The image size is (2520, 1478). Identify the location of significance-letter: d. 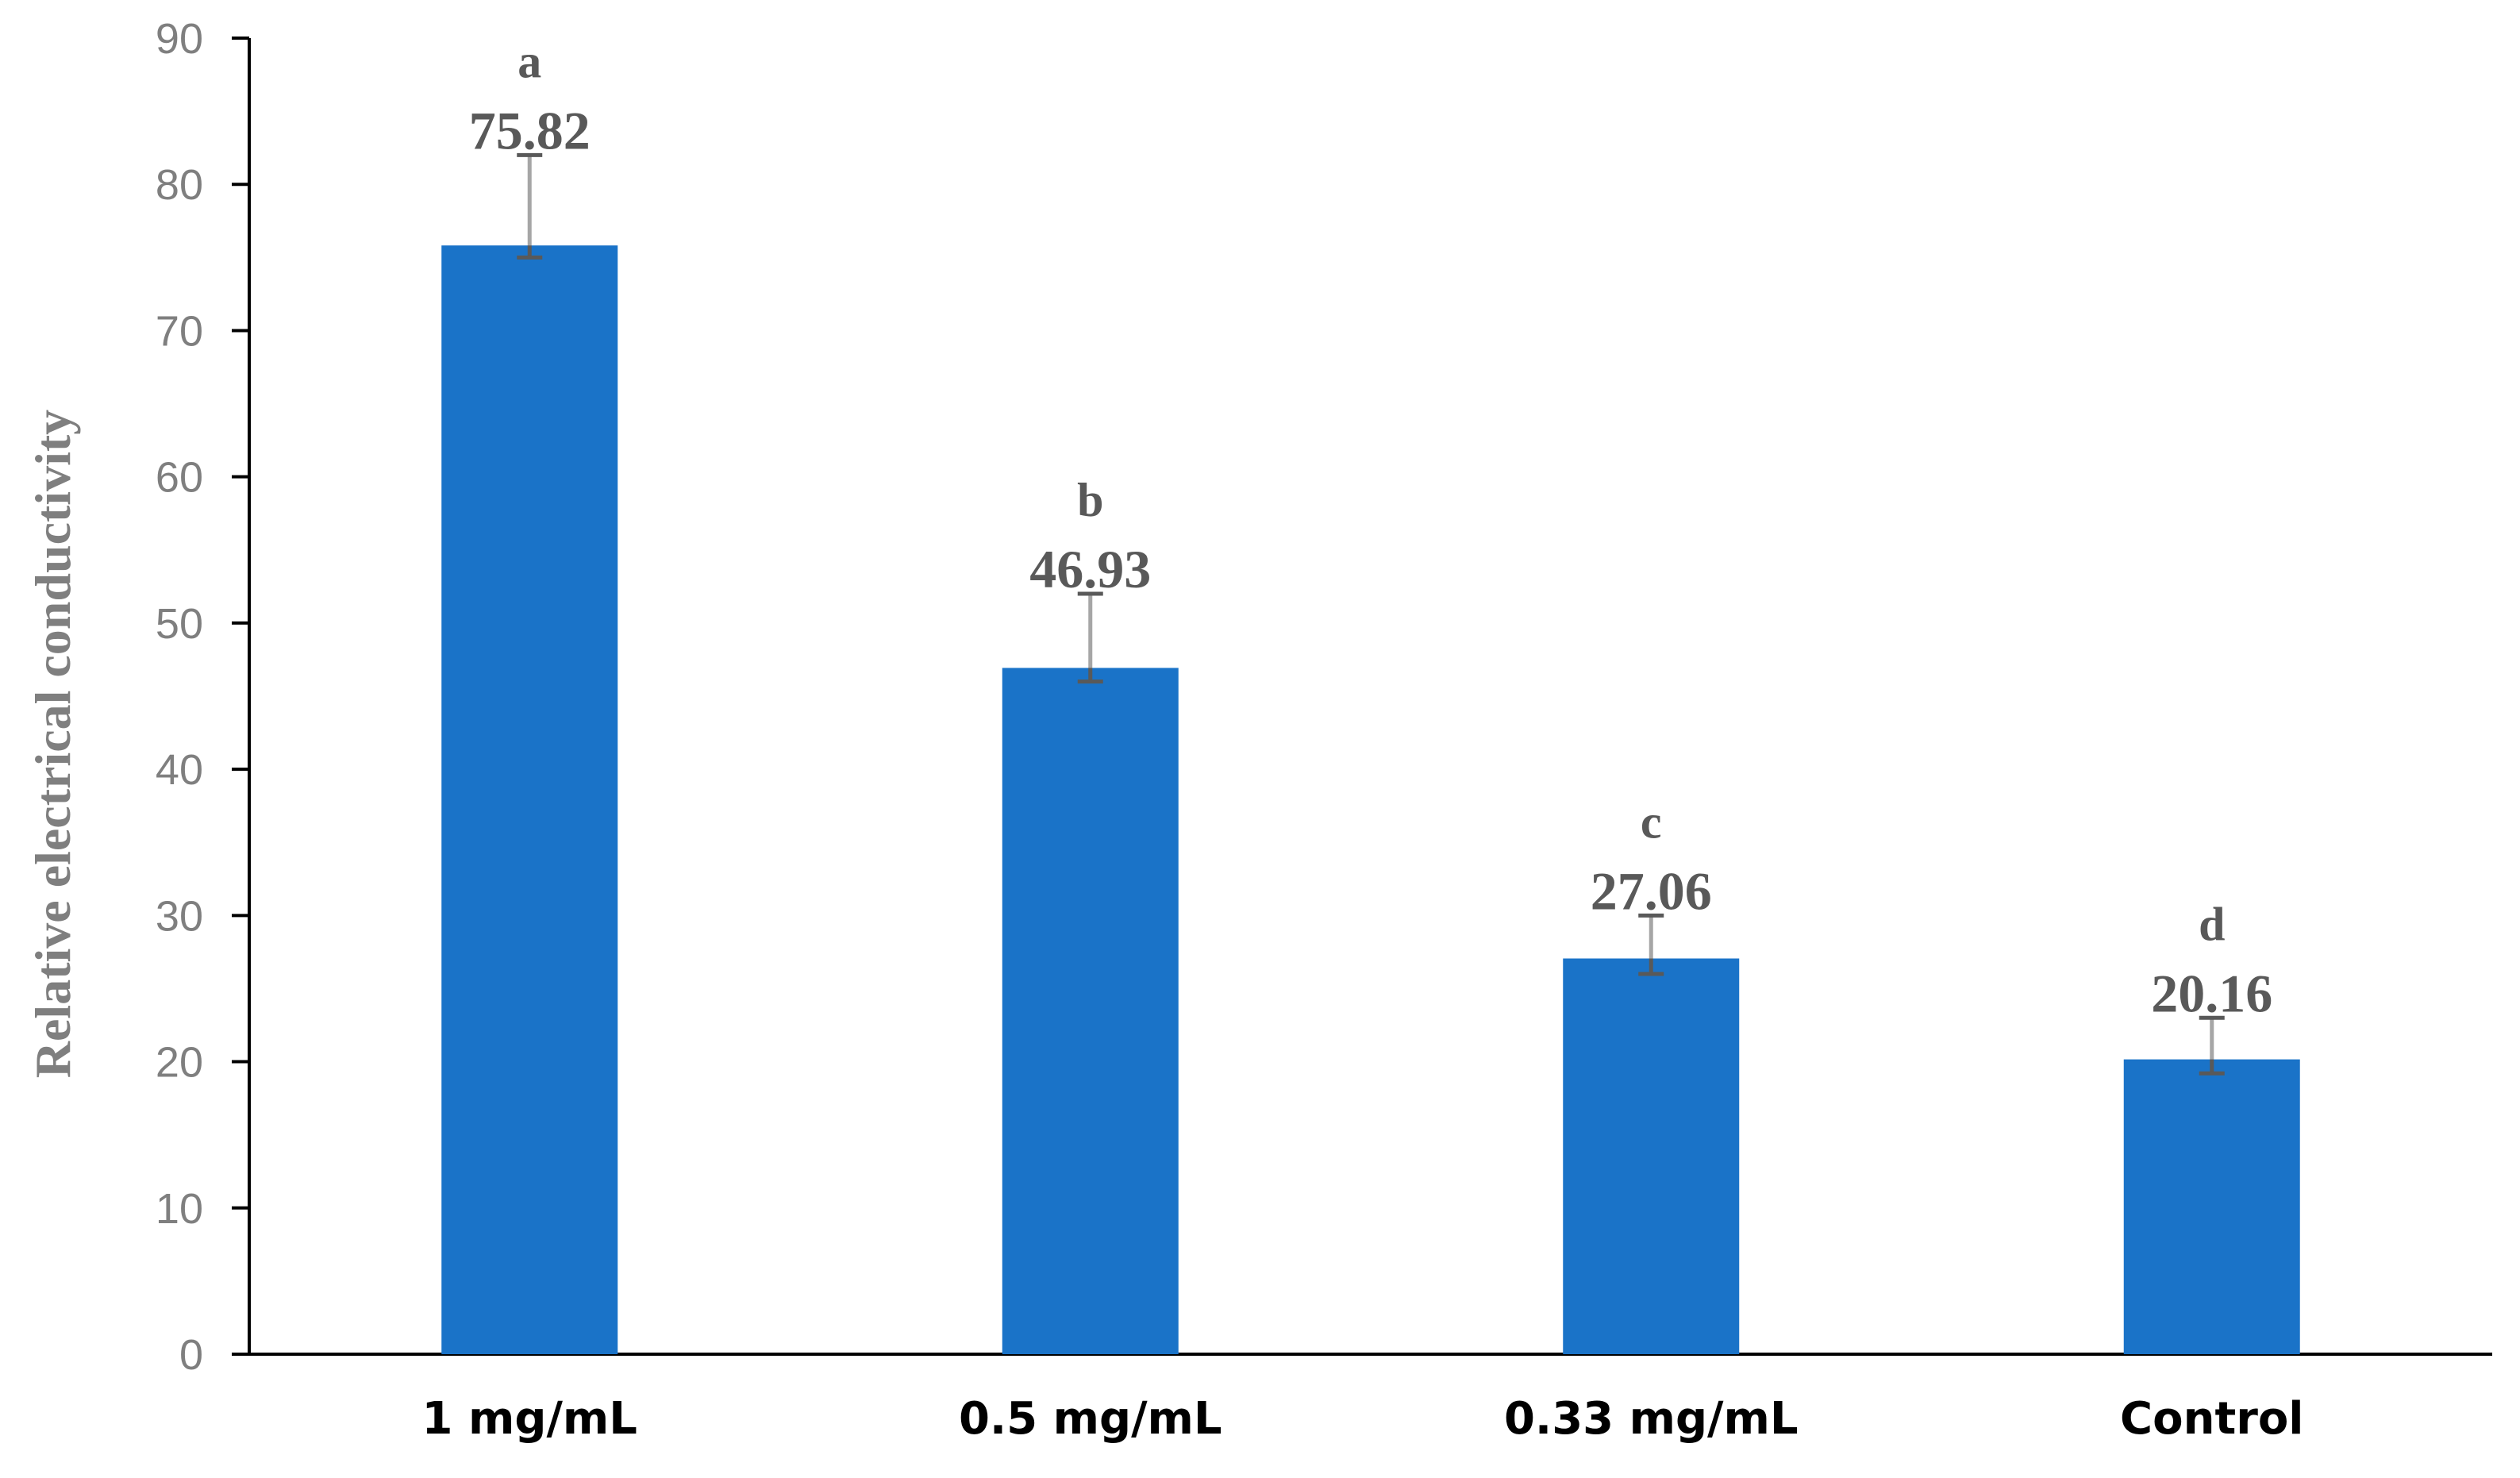
(2212, 924).